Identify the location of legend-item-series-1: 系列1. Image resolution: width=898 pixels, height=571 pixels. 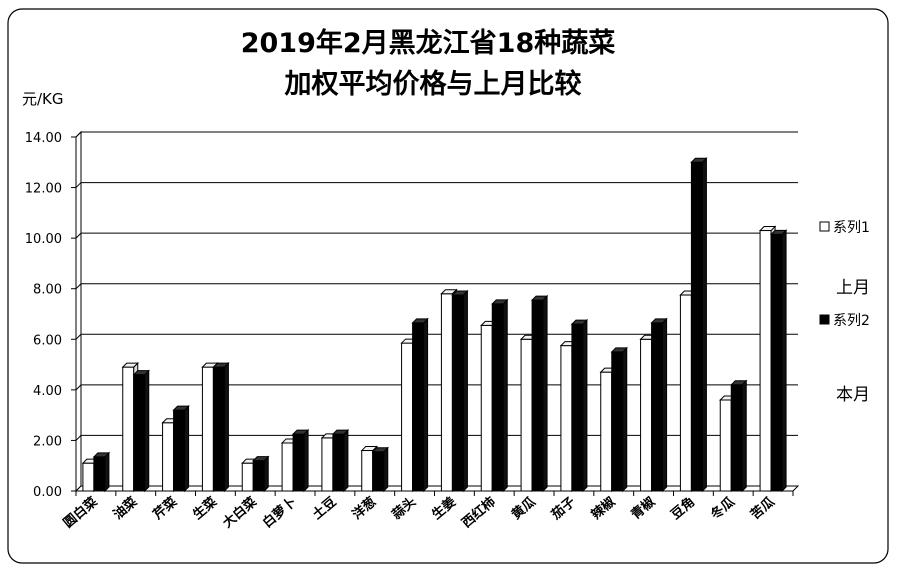
(844, 228).